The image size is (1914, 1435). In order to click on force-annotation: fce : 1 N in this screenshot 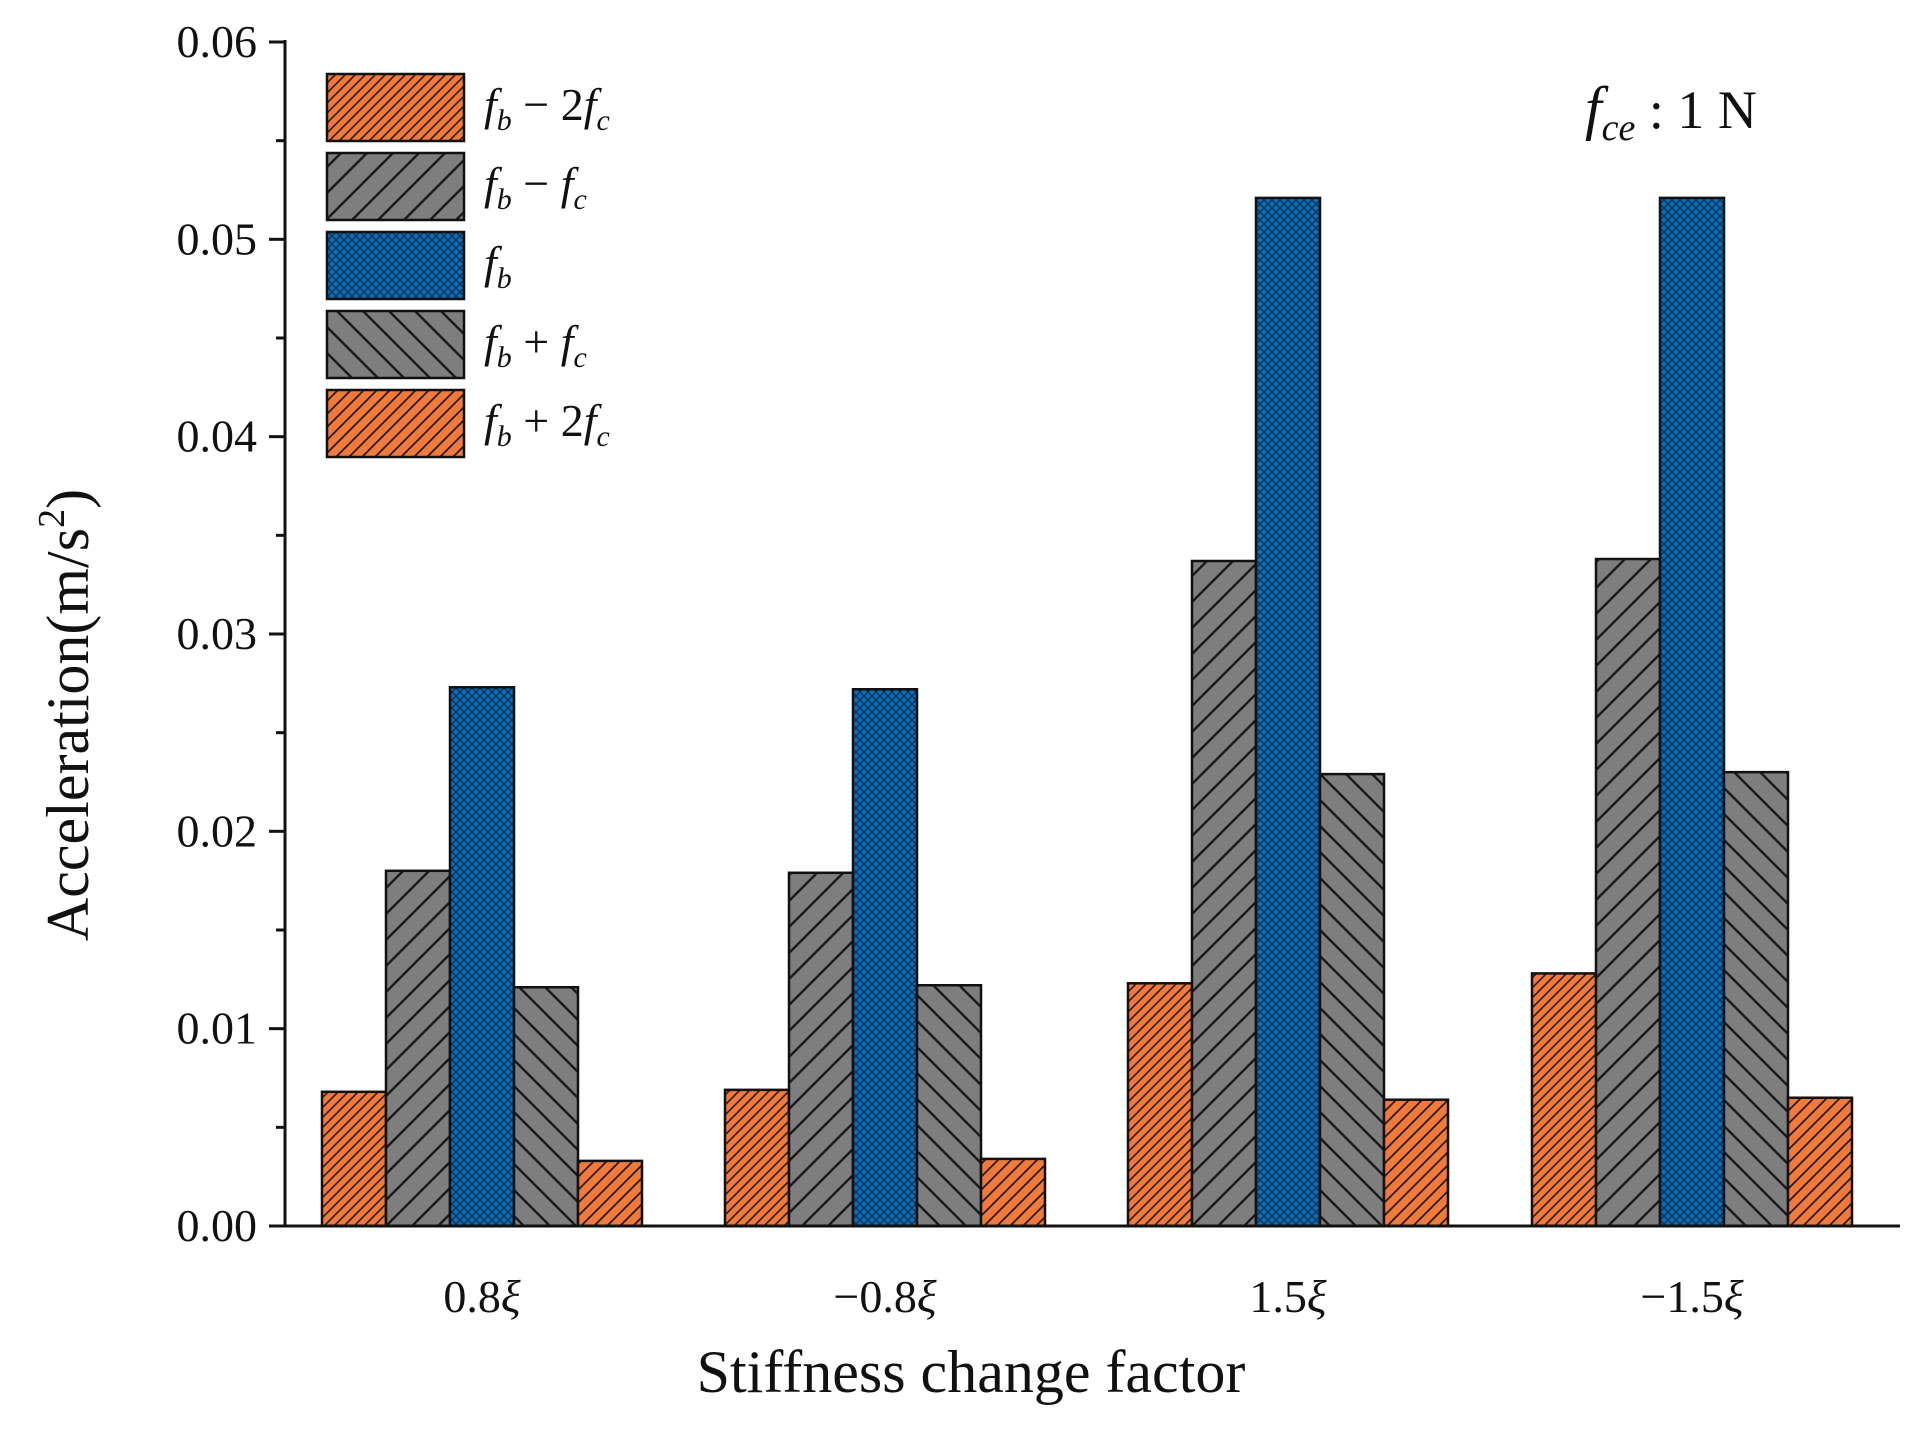, I will do `click(1671, 112)`.